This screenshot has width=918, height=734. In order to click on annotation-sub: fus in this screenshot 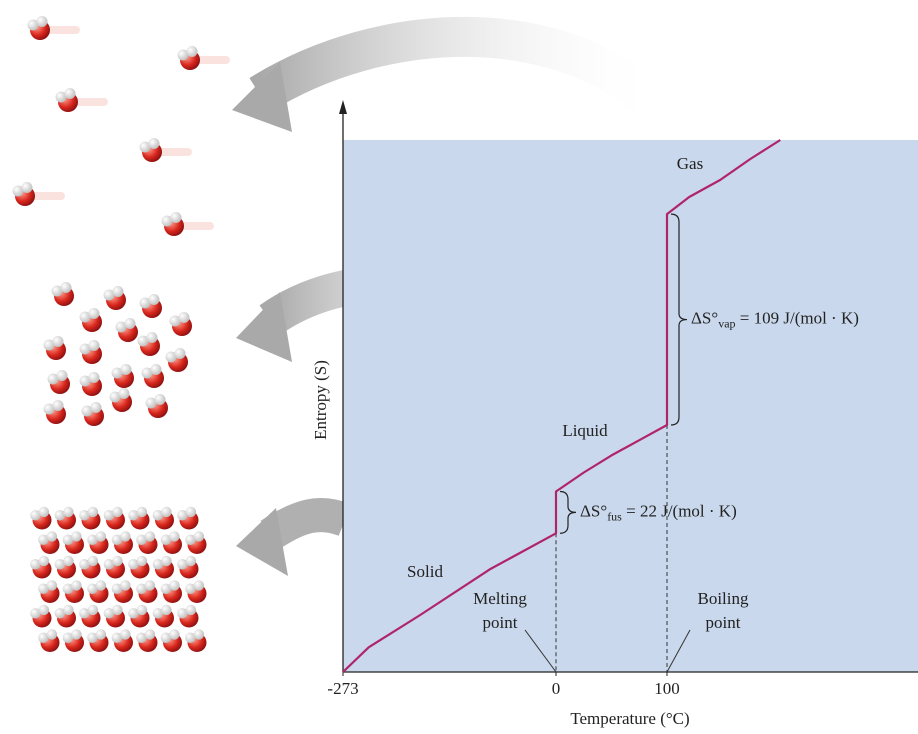, I will do `click(614, 516)`.